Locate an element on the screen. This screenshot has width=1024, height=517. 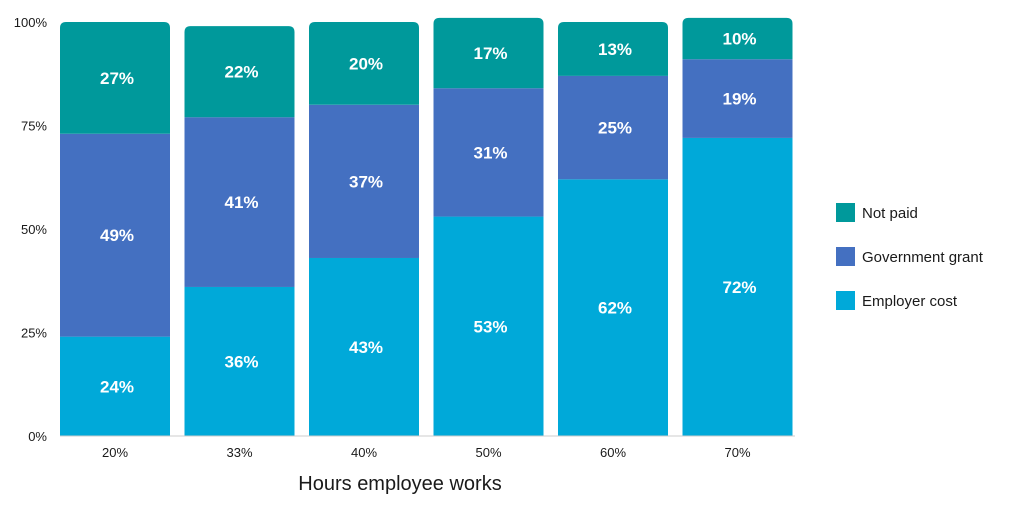
bar-data-label: 20% is located at coordinates (366, 63).